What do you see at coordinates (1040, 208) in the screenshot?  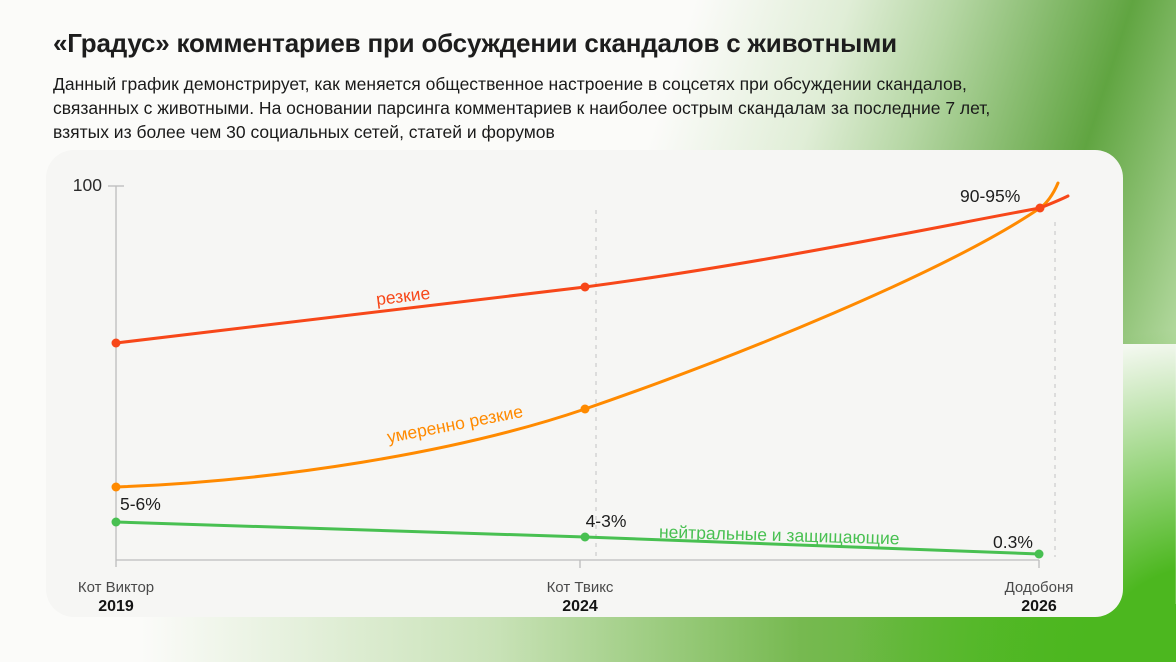 I see `point-harsh-2026` at bounding box center [1040, 208].